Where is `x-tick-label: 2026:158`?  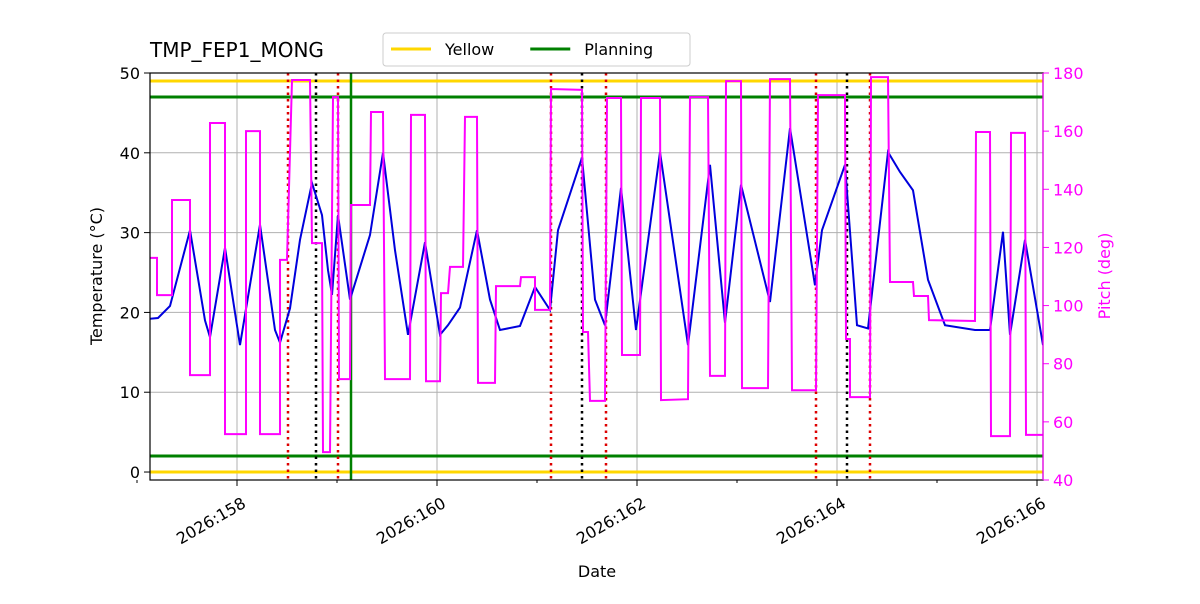
x-tick-label: 2026:158 is located at coordinates (211, 520).